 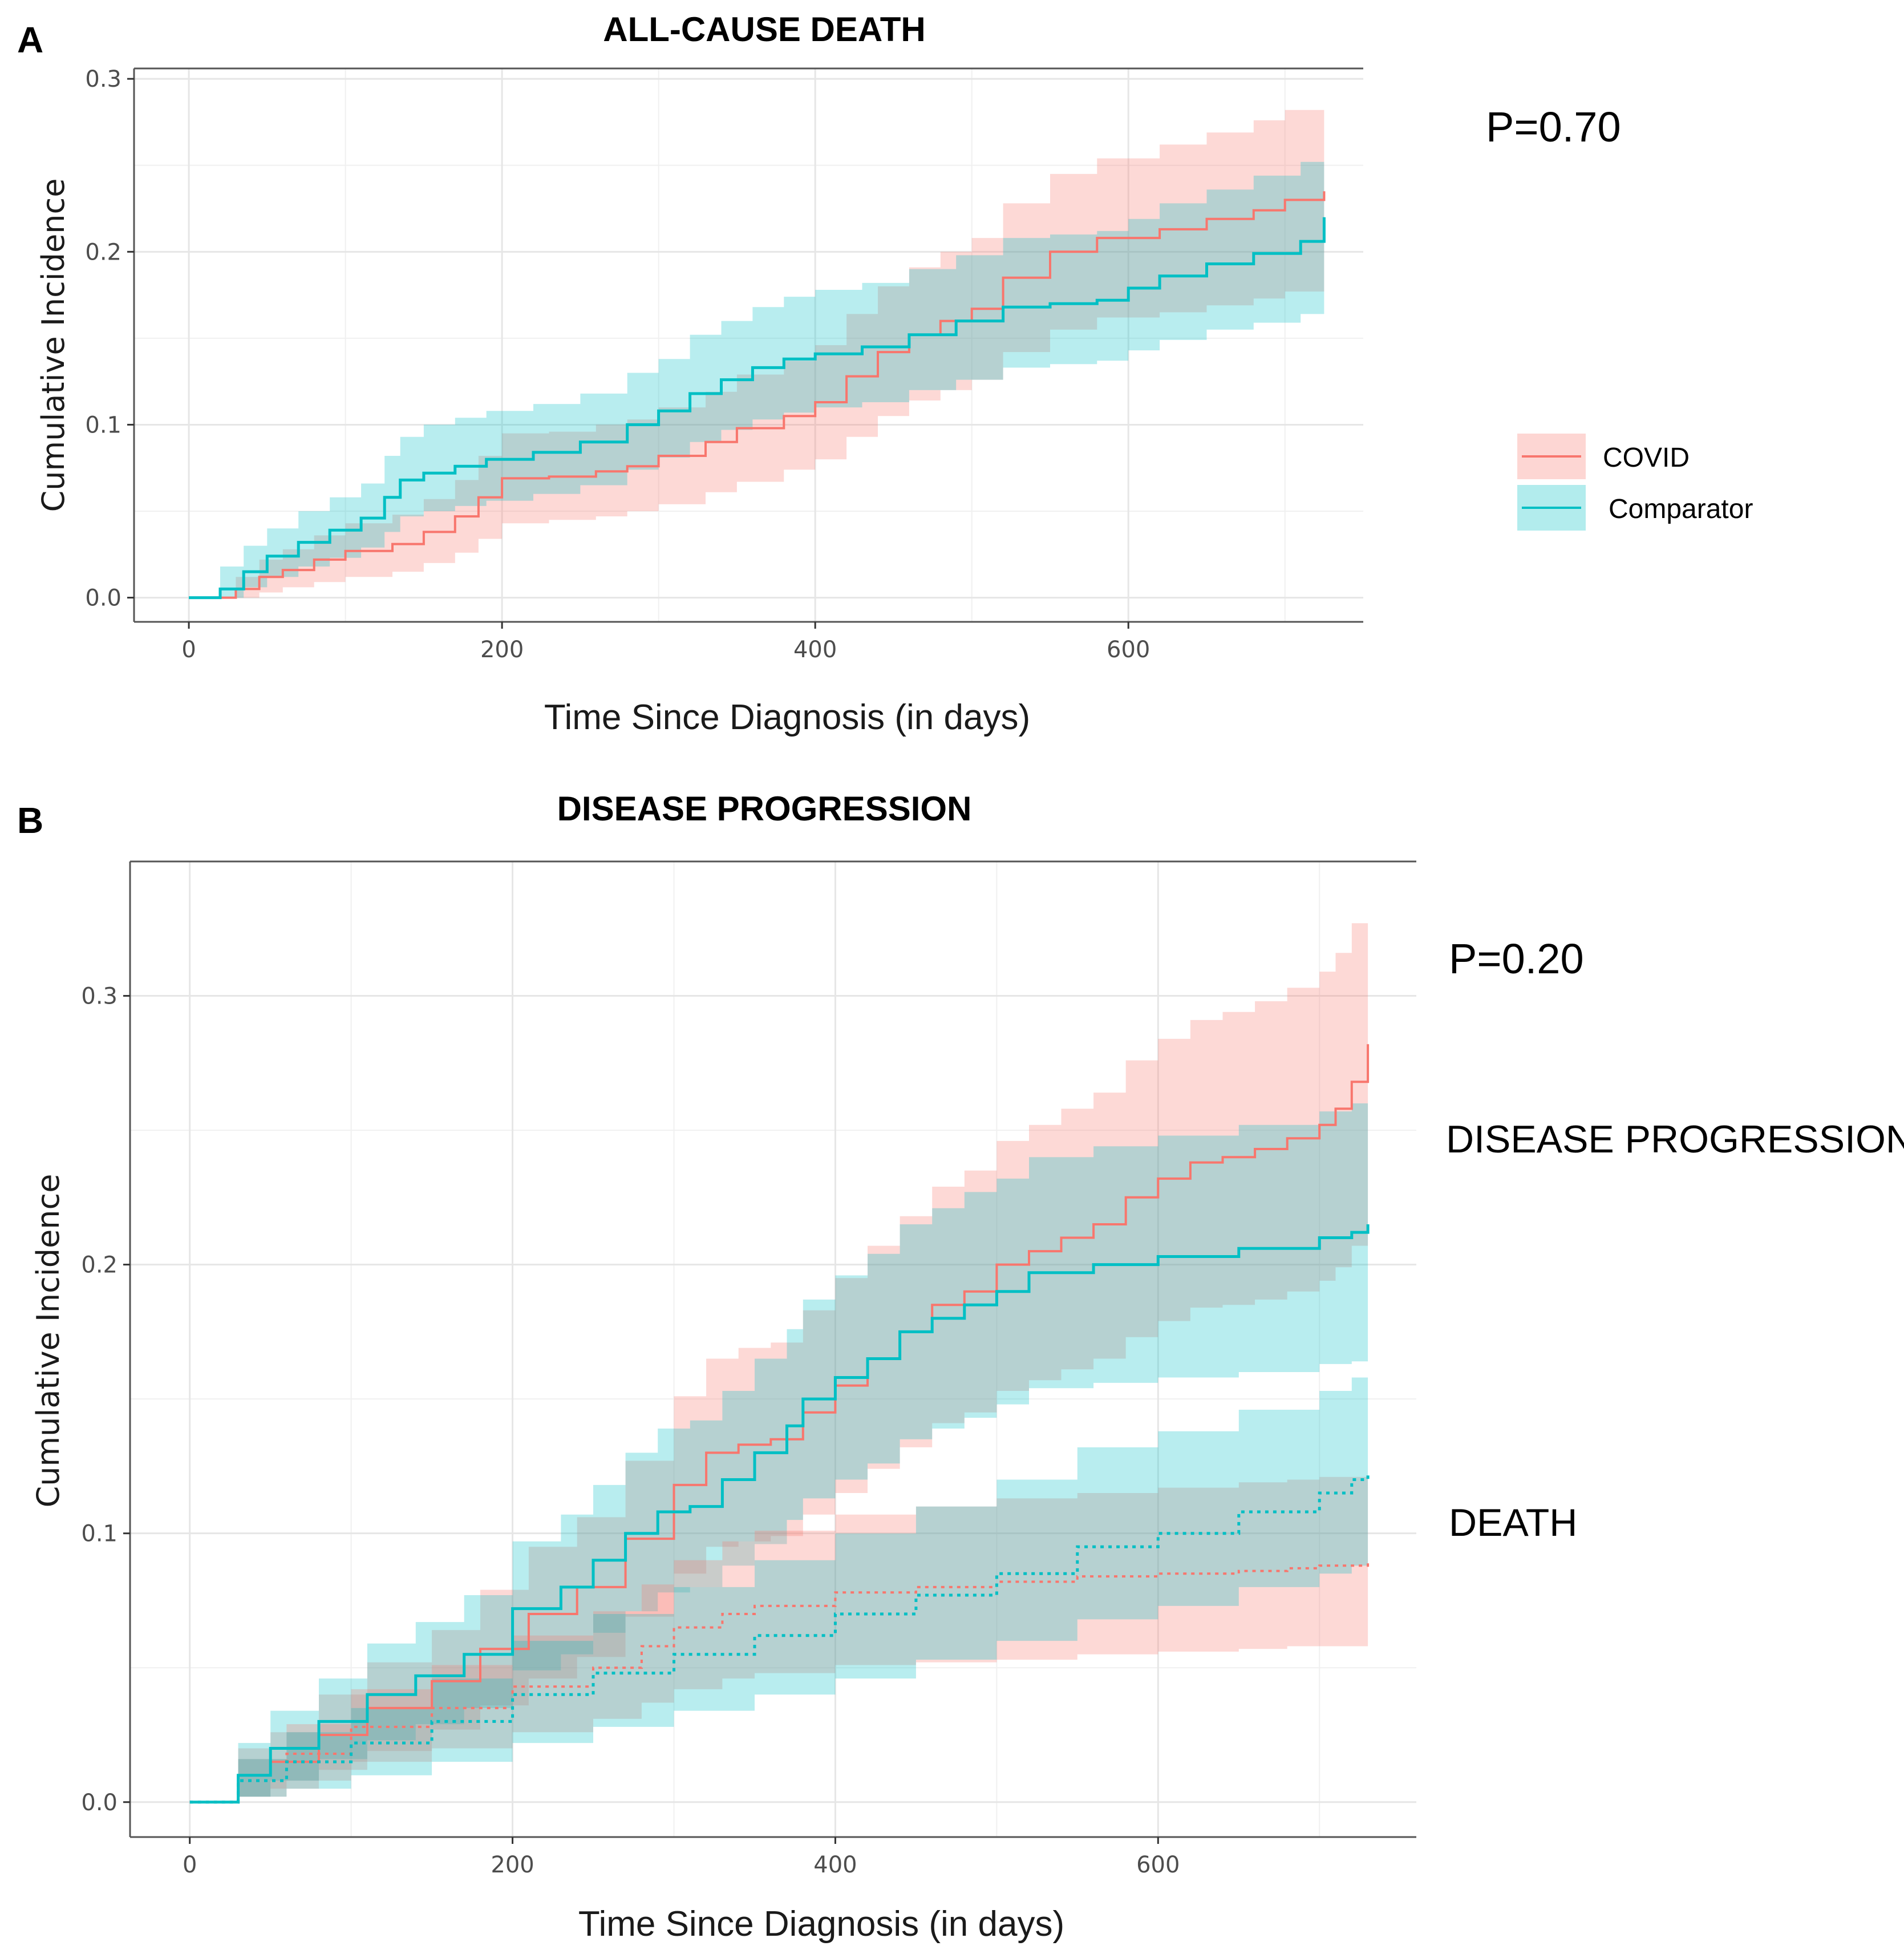 I want to click on y-axis-label-b: Cumulative Incidence, so click(x=48, y=1341).